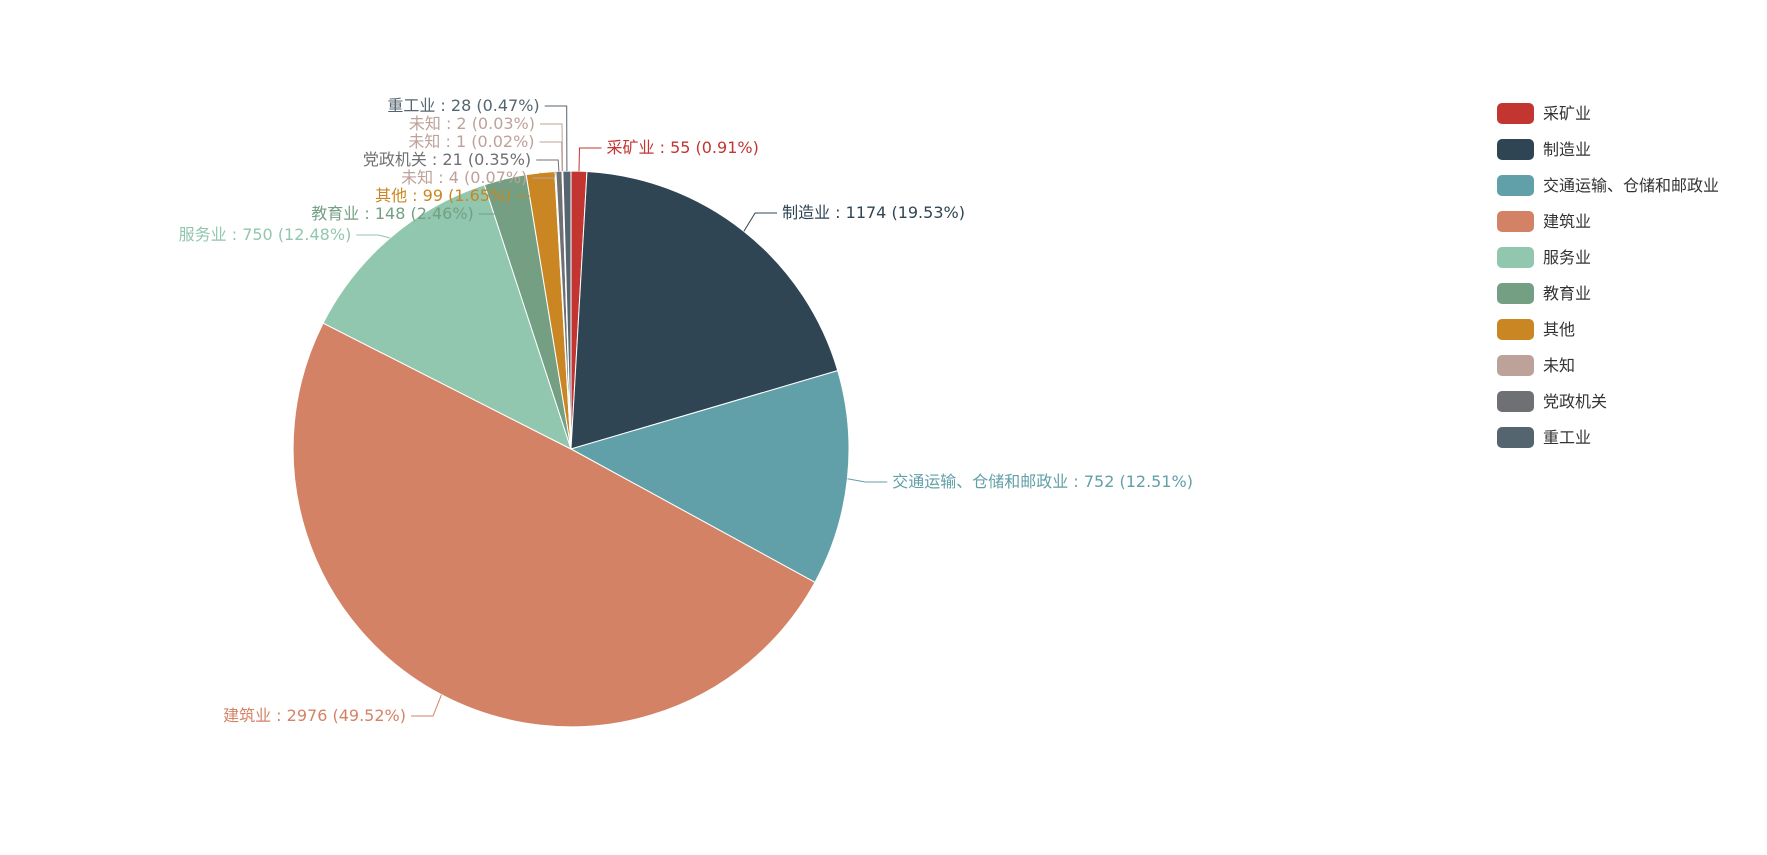  I want to click on legend-label: 采矿业, so click(1567, 113).